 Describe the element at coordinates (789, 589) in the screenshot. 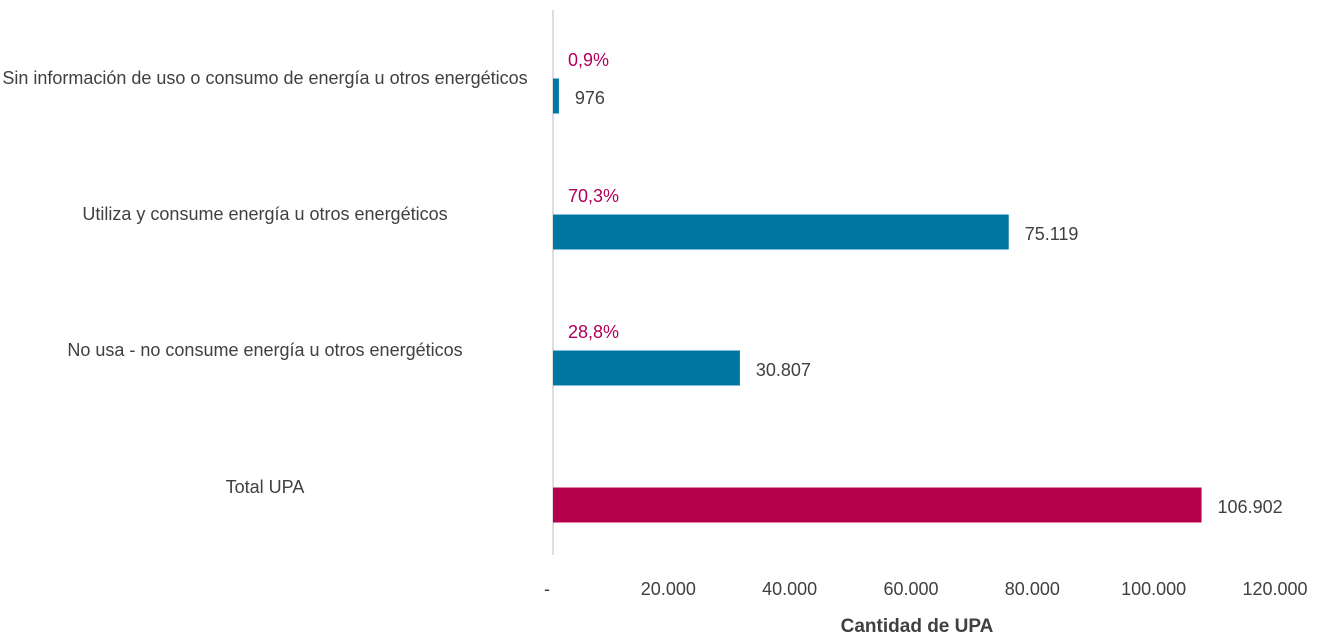

I see `x-tick-label: 40.000` at that location.